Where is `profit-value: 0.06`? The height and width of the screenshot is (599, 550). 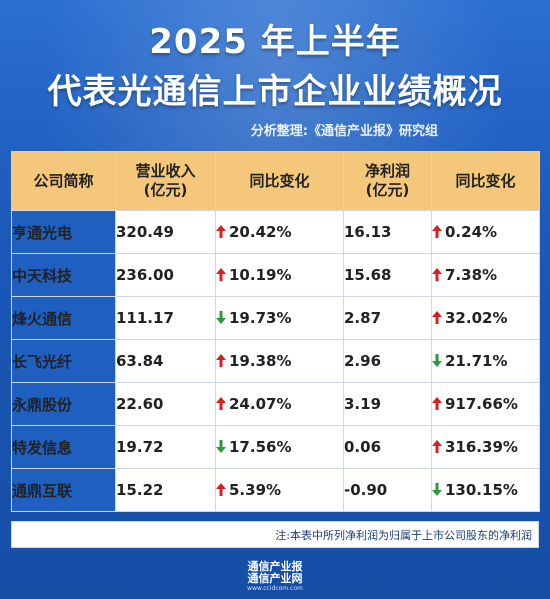
profit-value: 0.06 is located at coordinates (363, 447).